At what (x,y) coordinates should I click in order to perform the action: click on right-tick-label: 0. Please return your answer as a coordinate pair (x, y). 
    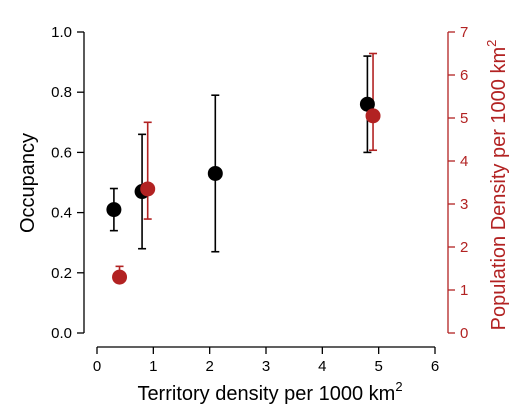
    Looking at the image, I should click on (464, 333).